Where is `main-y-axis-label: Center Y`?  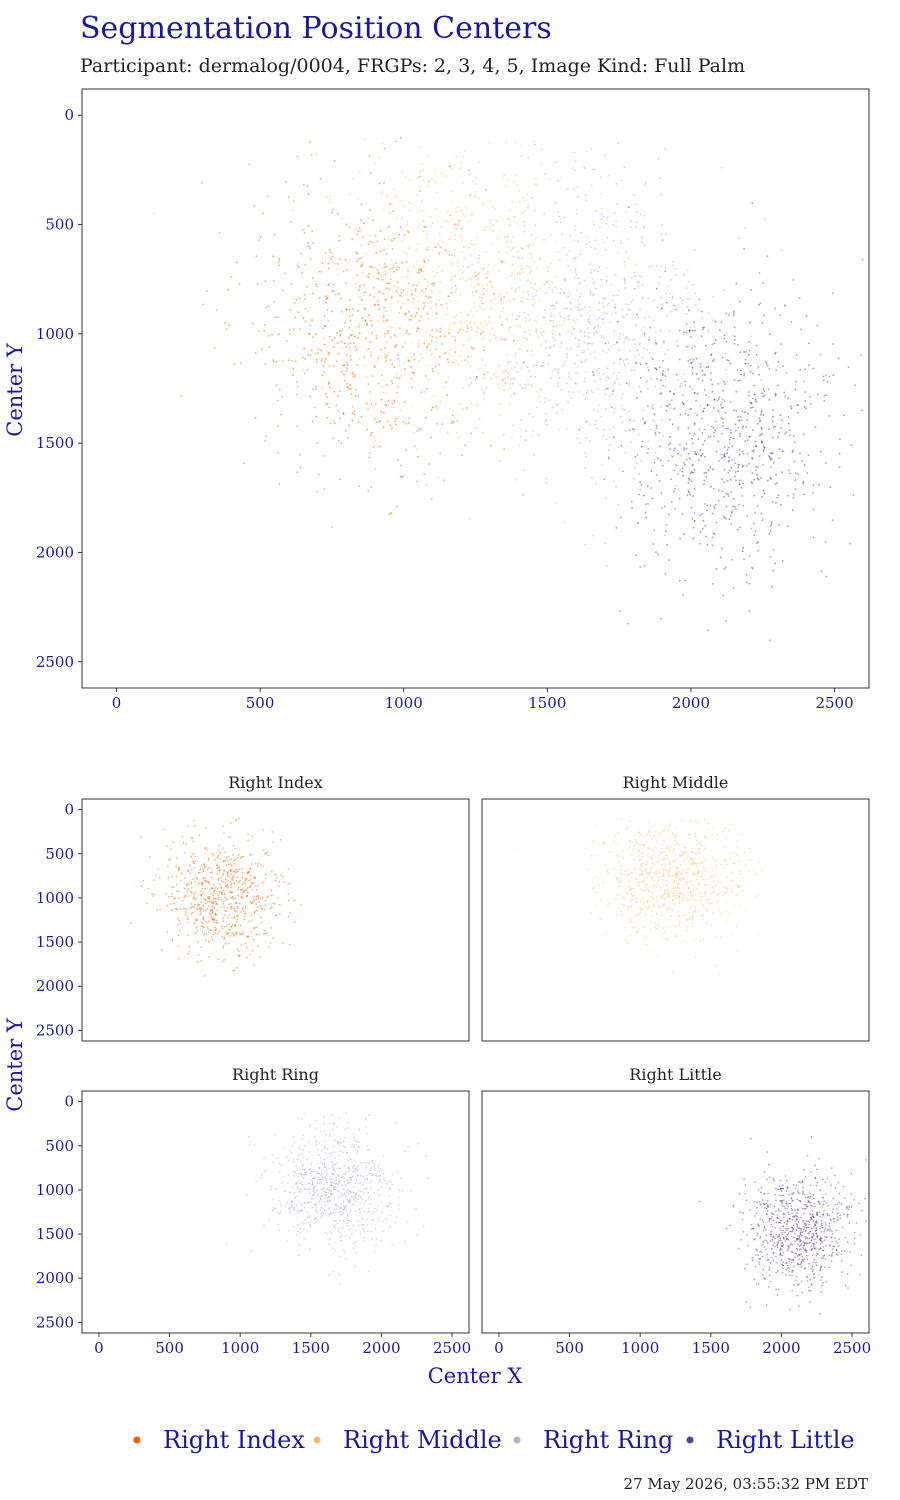 main-y-axis-label: Center Y is located at coordinates (15, 389).